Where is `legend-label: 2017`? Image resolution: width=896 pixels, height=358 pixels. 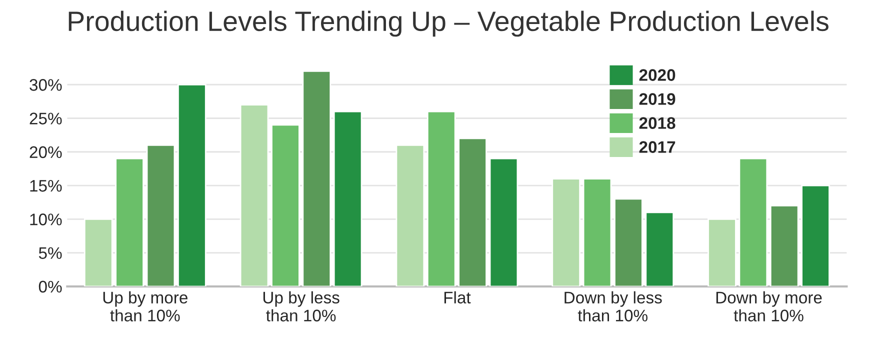 legend-label: 2017 is located at coordinates (657, 147).